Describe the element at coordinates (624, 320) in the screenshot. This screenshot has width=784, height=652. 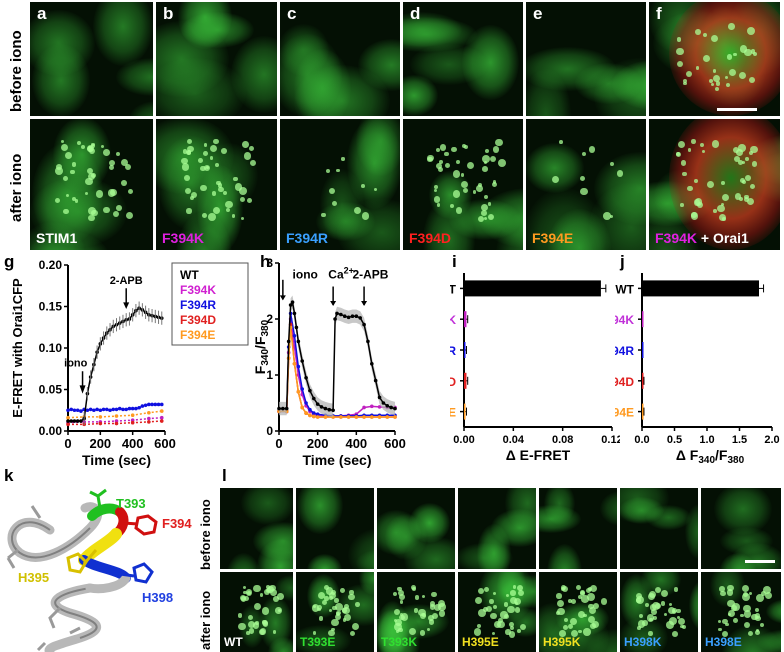
I see `category-label-F394K: F394K` at that location.